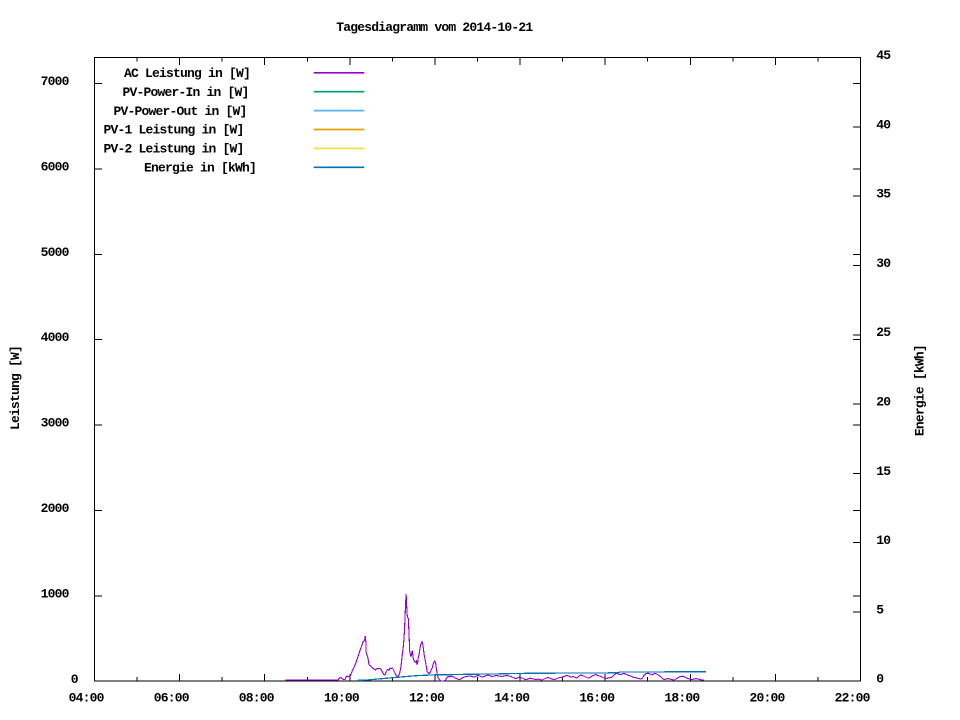 Image resolution: width=960 pixels, height=720 pixels. What do you see at coordinates (186, 92) in the screenshot?
I see `svg-text: PV-Power-In in [W]` at bounding box center [186, 92].